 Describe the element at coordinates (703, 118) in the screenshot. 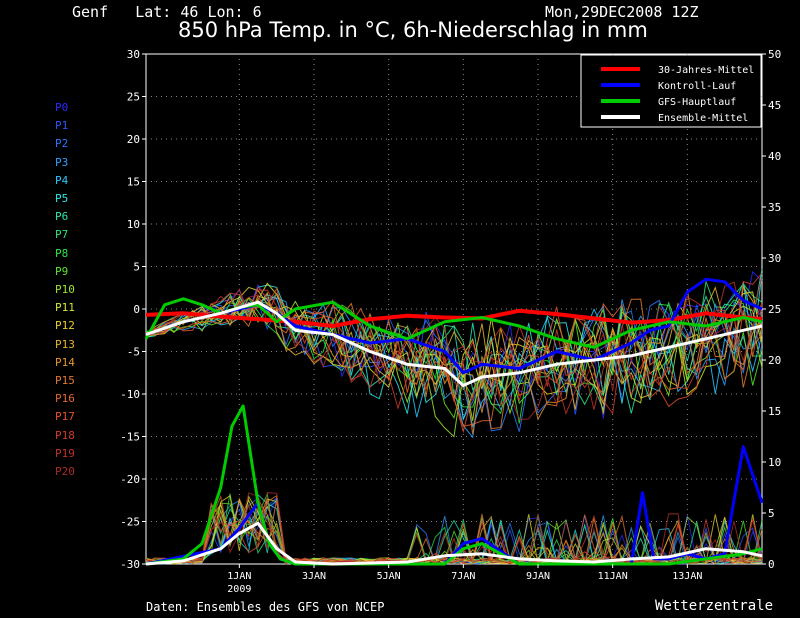

I see `legend-label: Ensemble-Mittel` at that location.